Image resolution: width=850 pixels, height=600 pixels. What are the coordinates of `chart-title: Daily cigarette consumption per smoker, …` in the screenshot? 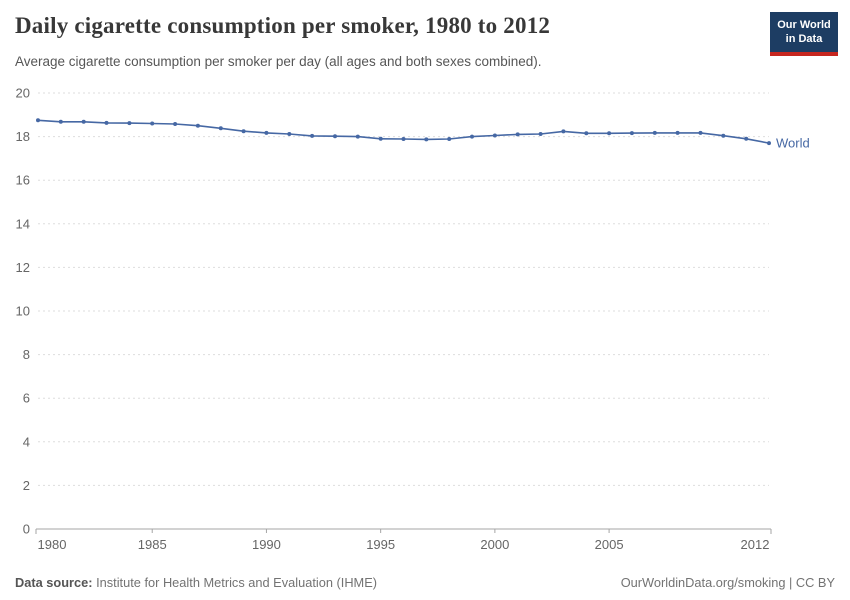 It's located at (283, 25).